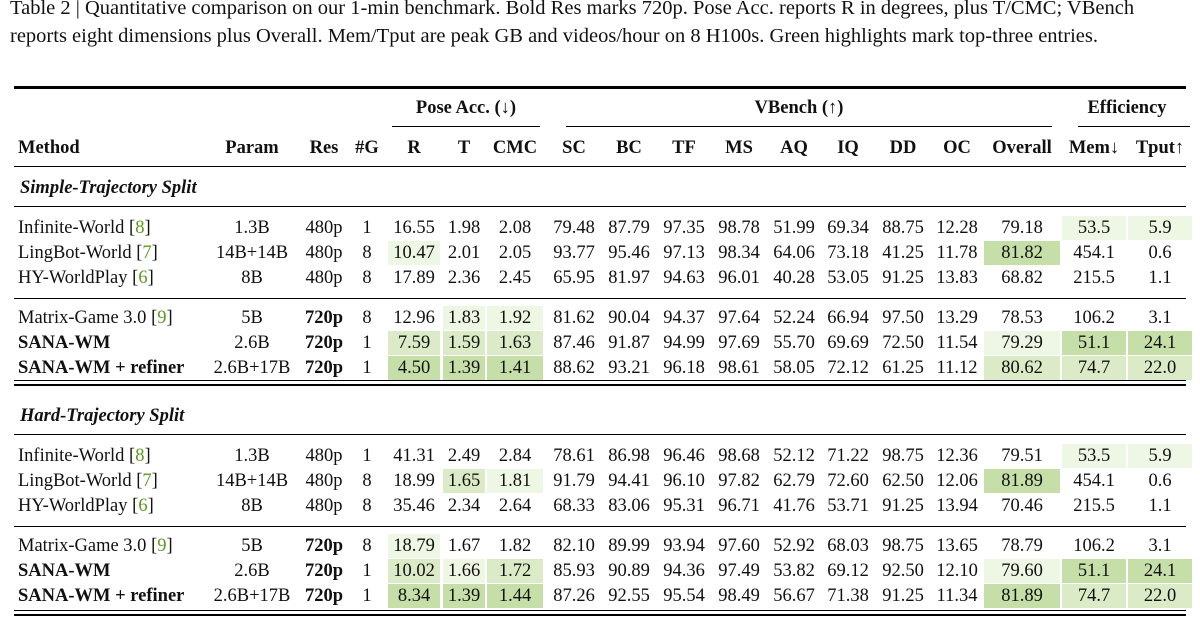 Image resolution: width=1200 pixels, height=620 pixels. Describe the element at coordinates (1022, 456) in the screenshot. I see `table-cell-overall: 79.51` at that location.